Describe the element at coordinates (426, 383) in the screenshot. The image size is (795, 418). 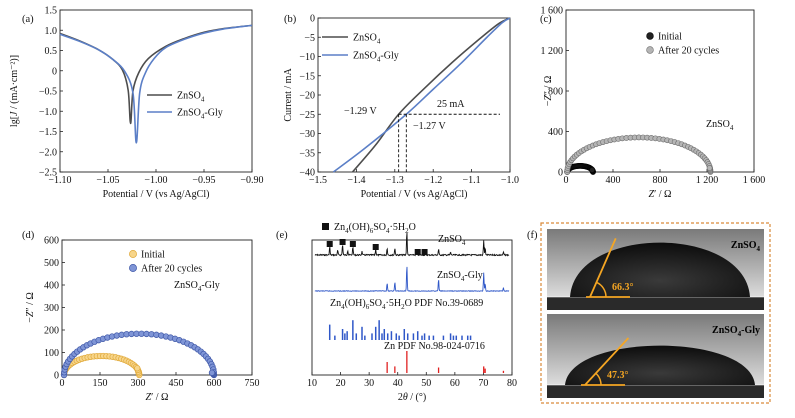
I see `x-tick-label: 50` at that location.